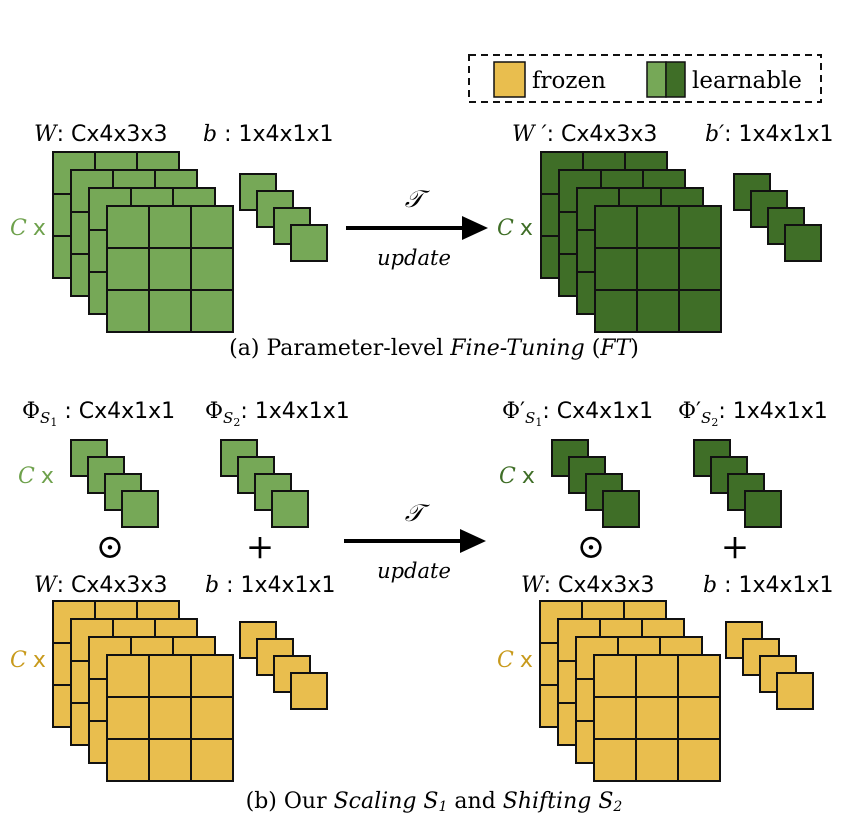 The width and height of the screenshot is (868, 830). Describe the element at coordinates (434, 802) in the screenshot. I see `caption-b: (b) Our Scaling S1 and Shifting S2` at that location.